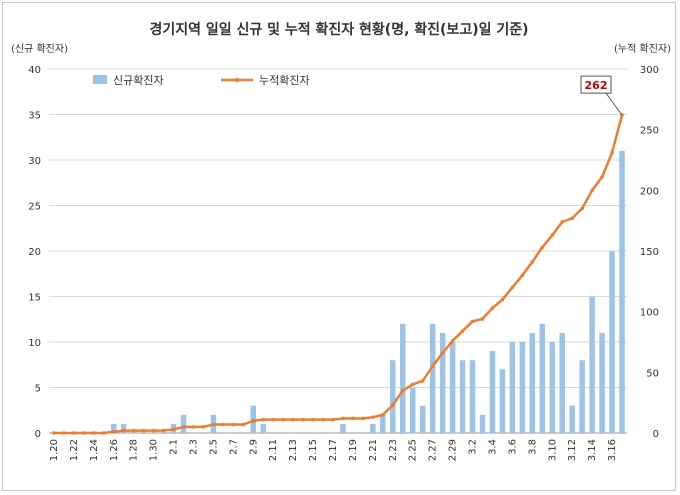 The height and width of the screenshot is (495, 680). Describe the element at coordinates (34, 116) in the screenshot. I see `y-left-tick-label: 35` at that location.